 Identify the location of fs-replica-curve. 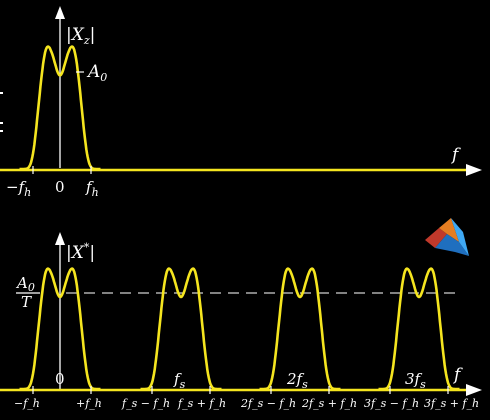
(181, 329).